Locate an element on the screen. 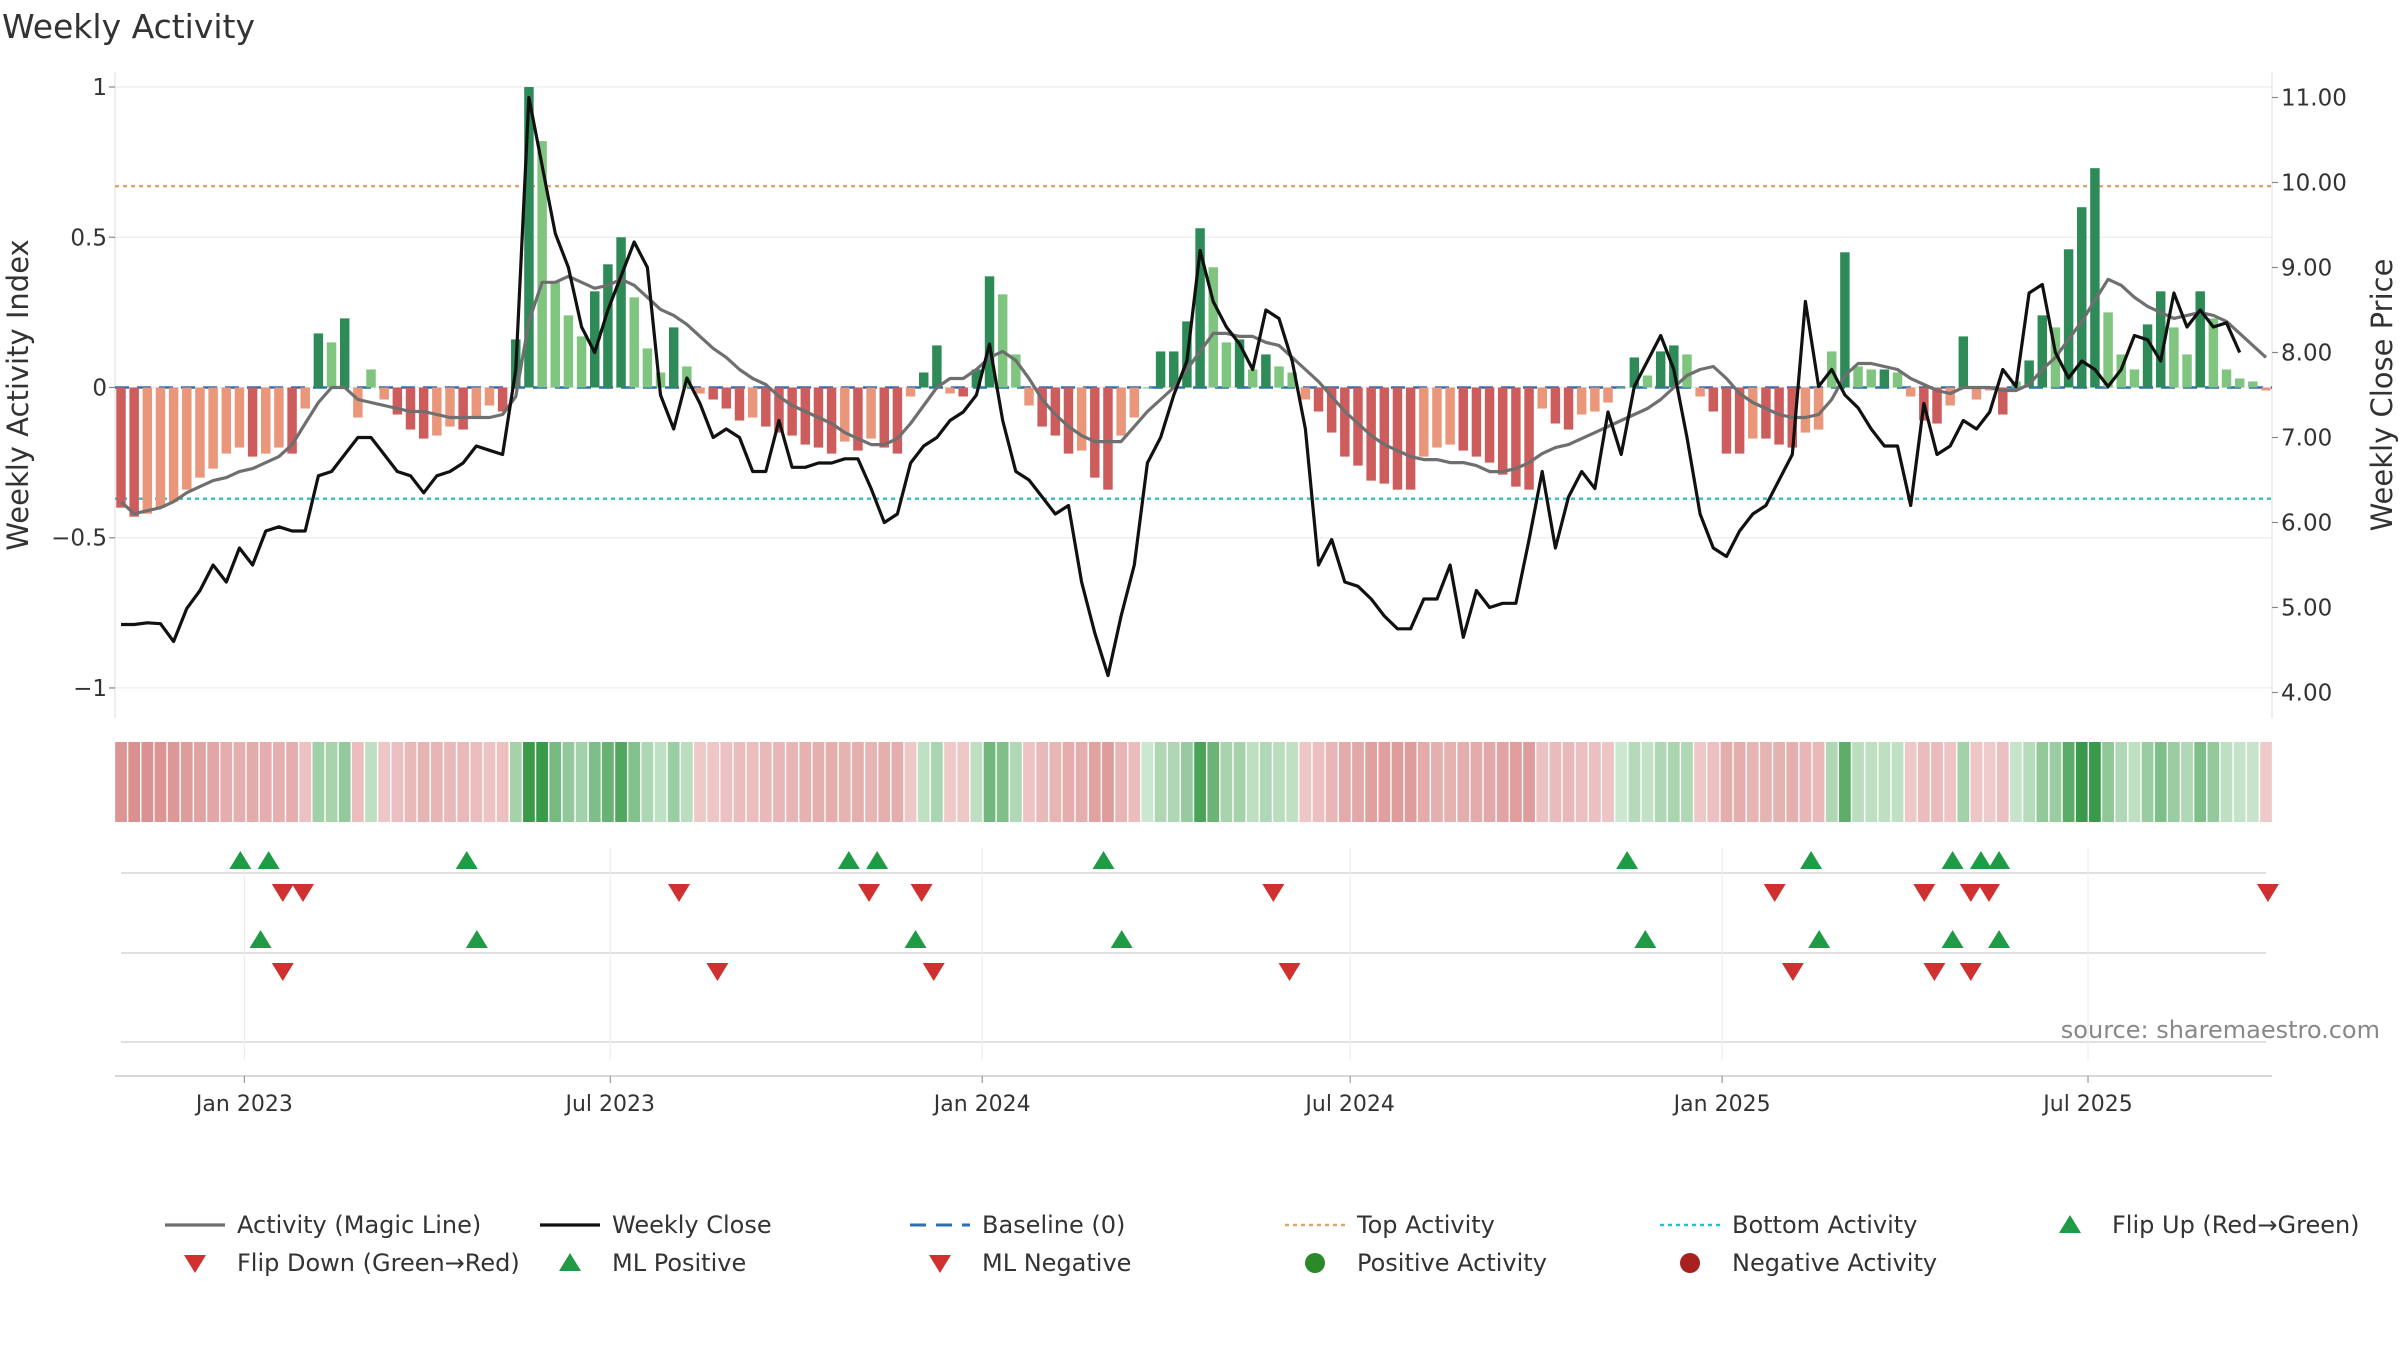  activity-heat-strip is located at coordinates (1193, 782).